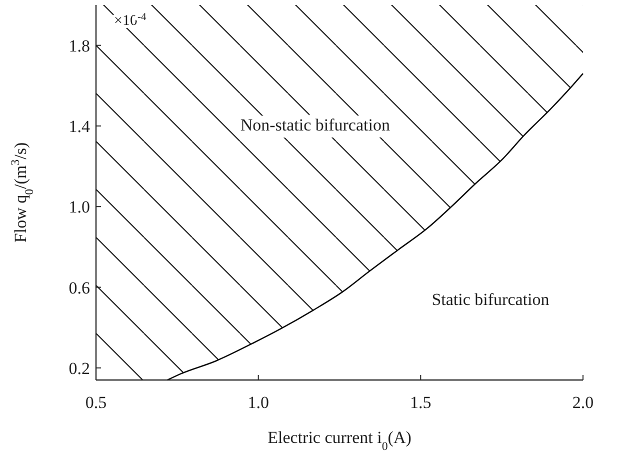  Describe the element at coordinates (583, 402) in the screenshot. I see `x-tick-label: 2.0` at that location.